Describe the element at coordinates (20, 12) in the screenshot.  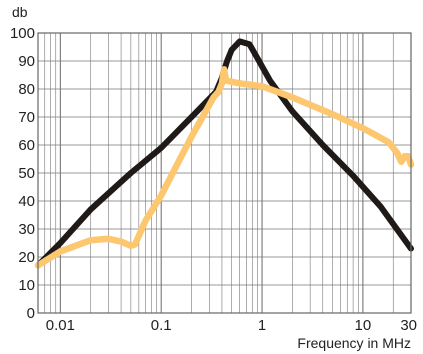
I see `y-axis-label: db` at that location.